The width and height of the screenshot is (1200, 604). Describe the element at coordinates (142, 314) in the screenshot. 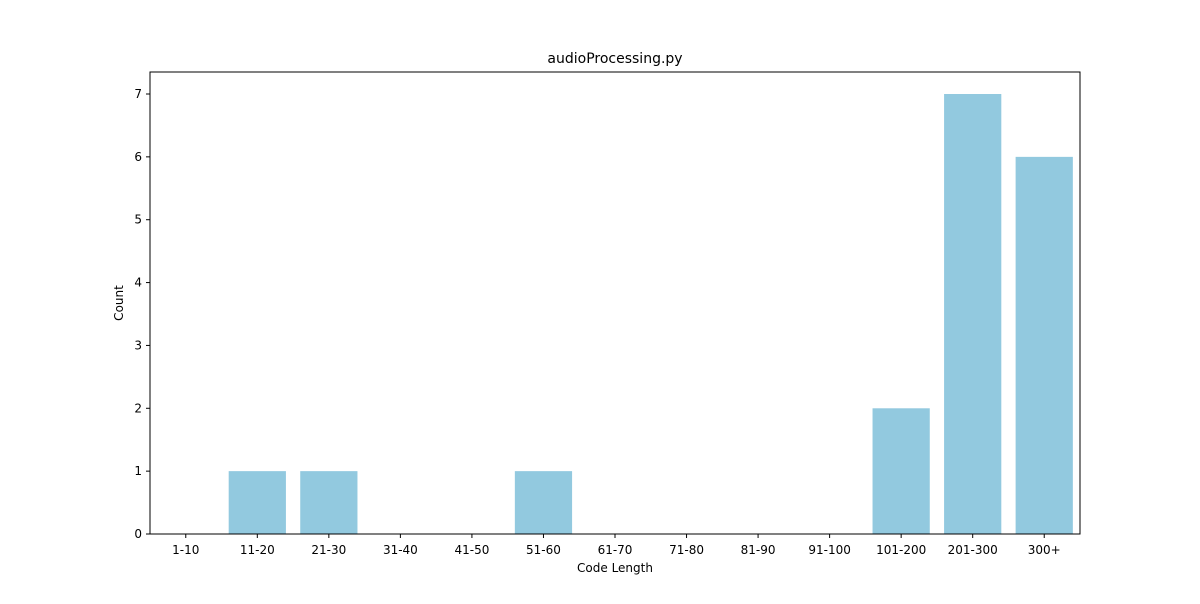

I see `y-axis-ticks: 0 1 2 3 4 5 6 7` at that location.